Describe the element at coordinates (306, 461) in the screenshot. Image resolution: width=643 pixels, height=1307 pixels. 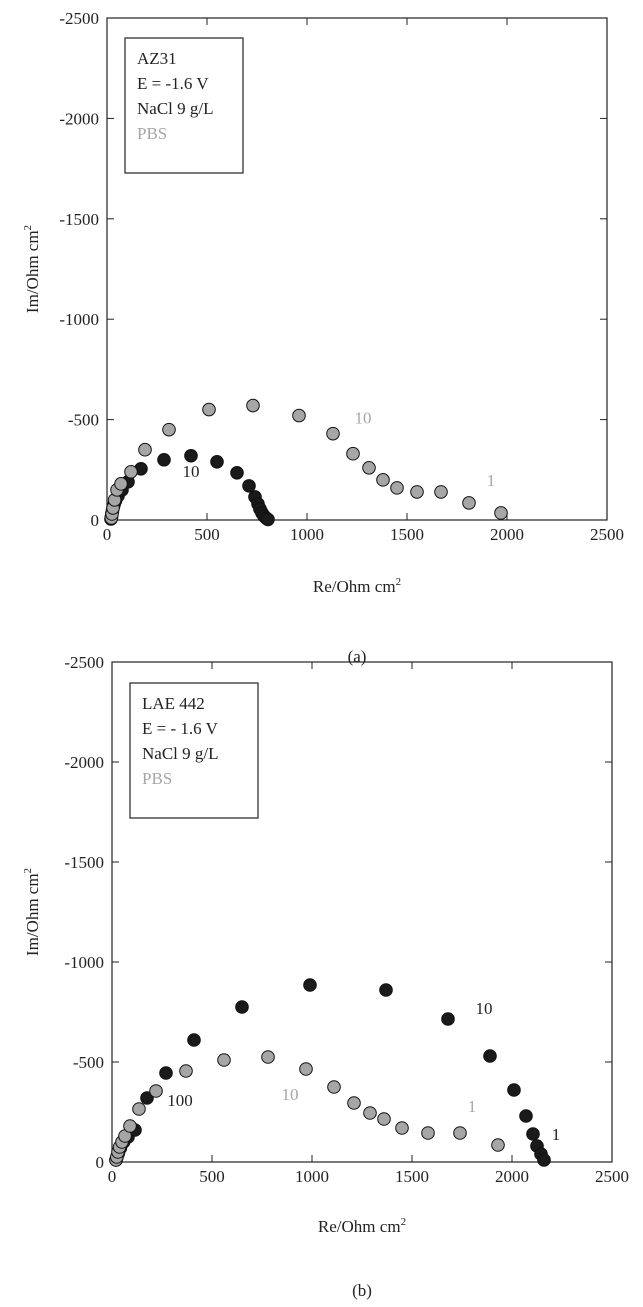
I see `series-pbs` at that location.